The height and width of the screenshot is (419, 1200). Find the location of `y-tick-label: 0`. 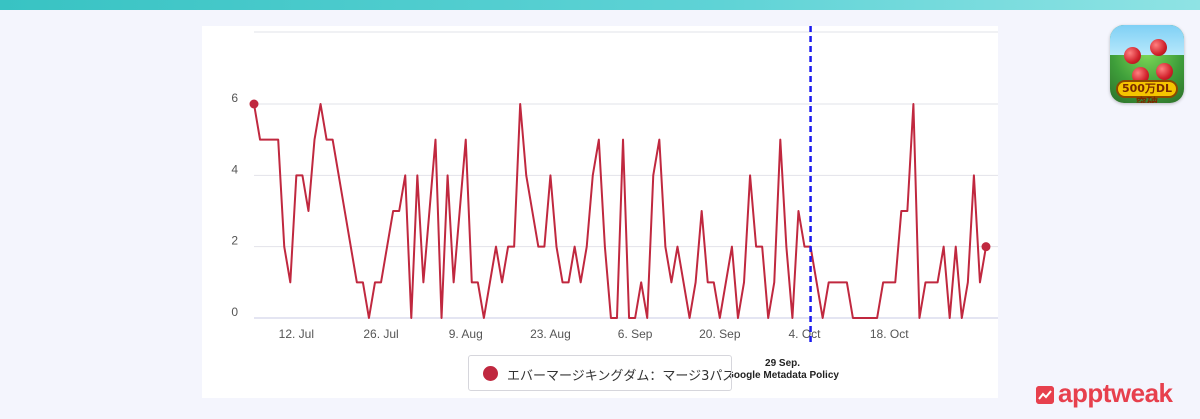

y-tick-label: 0 is located at coordinates (234, 312).